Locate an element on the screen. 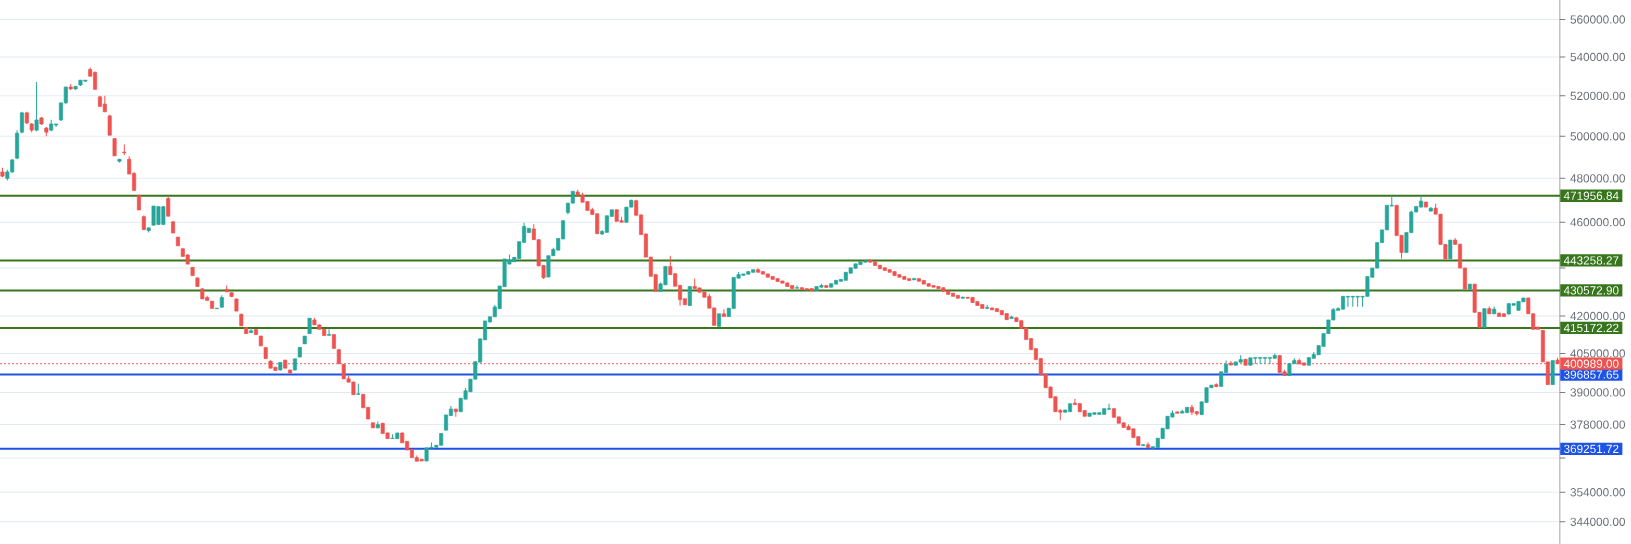 This screenshot has height=544, width=1631. y-tick-label: 390000.00 is located at coordinates (1598, 392).